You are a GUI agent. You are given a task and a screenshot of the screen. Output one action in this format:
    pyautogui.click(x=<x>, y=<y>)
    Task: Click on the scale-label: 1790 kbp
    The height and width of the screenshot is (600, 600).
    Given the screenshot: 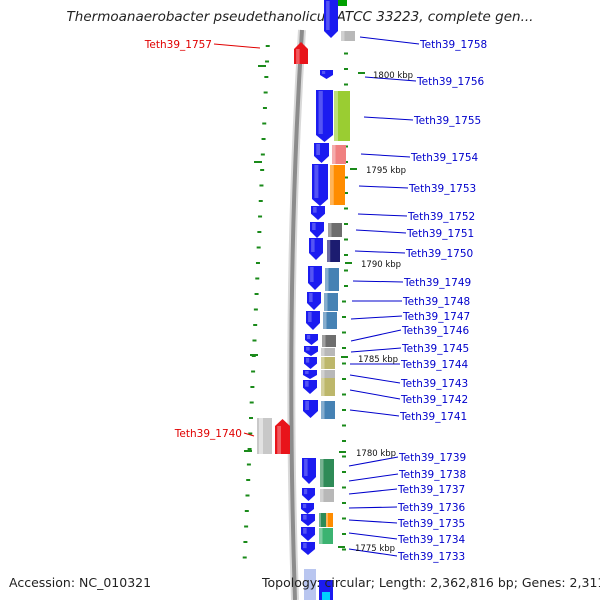 What is the action you would take?
    pyautogui.click(x=381, y=265)
    